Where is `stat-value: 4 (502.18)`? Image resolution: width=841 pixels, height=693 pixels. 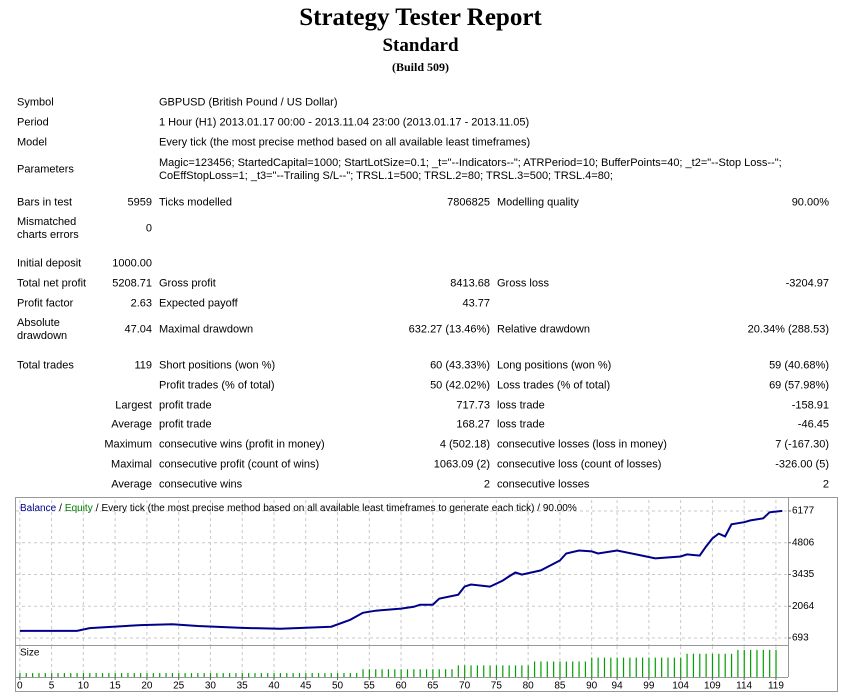 stat-value: 4 (502.18) is located at coordinates (464, 444).